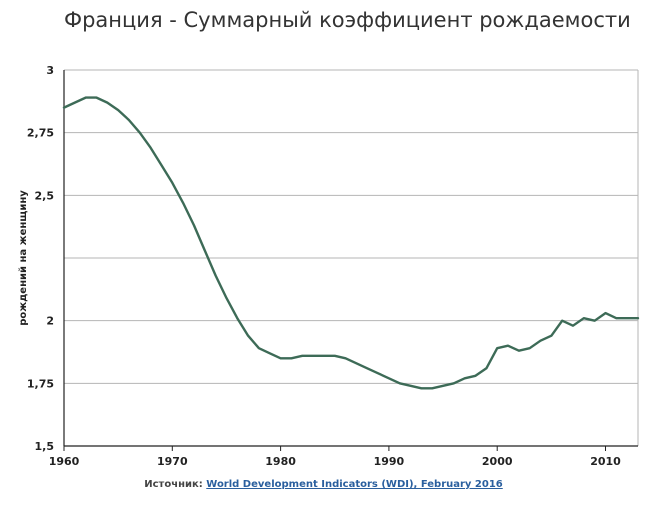  What do you see at coordinates (40, 133) in the screenshot?
I see `y-tick-label: 2,75` at bounding box center [40, 133].